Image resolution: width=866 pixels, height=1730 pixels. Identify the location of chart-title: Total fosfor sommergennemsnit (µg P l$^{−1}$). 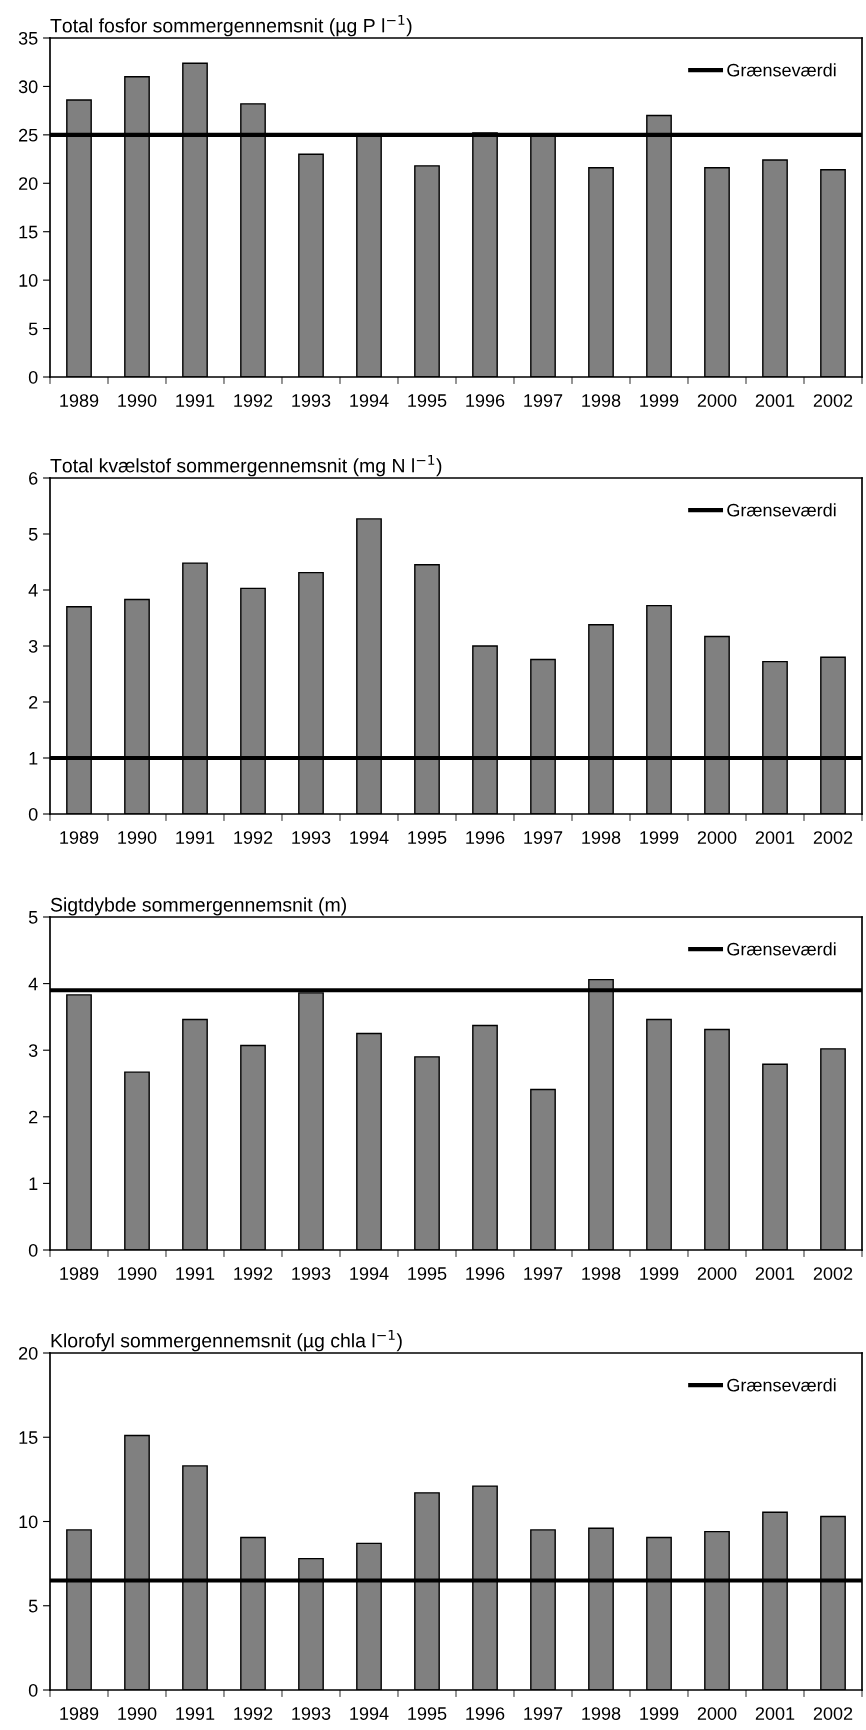
(231, 25).